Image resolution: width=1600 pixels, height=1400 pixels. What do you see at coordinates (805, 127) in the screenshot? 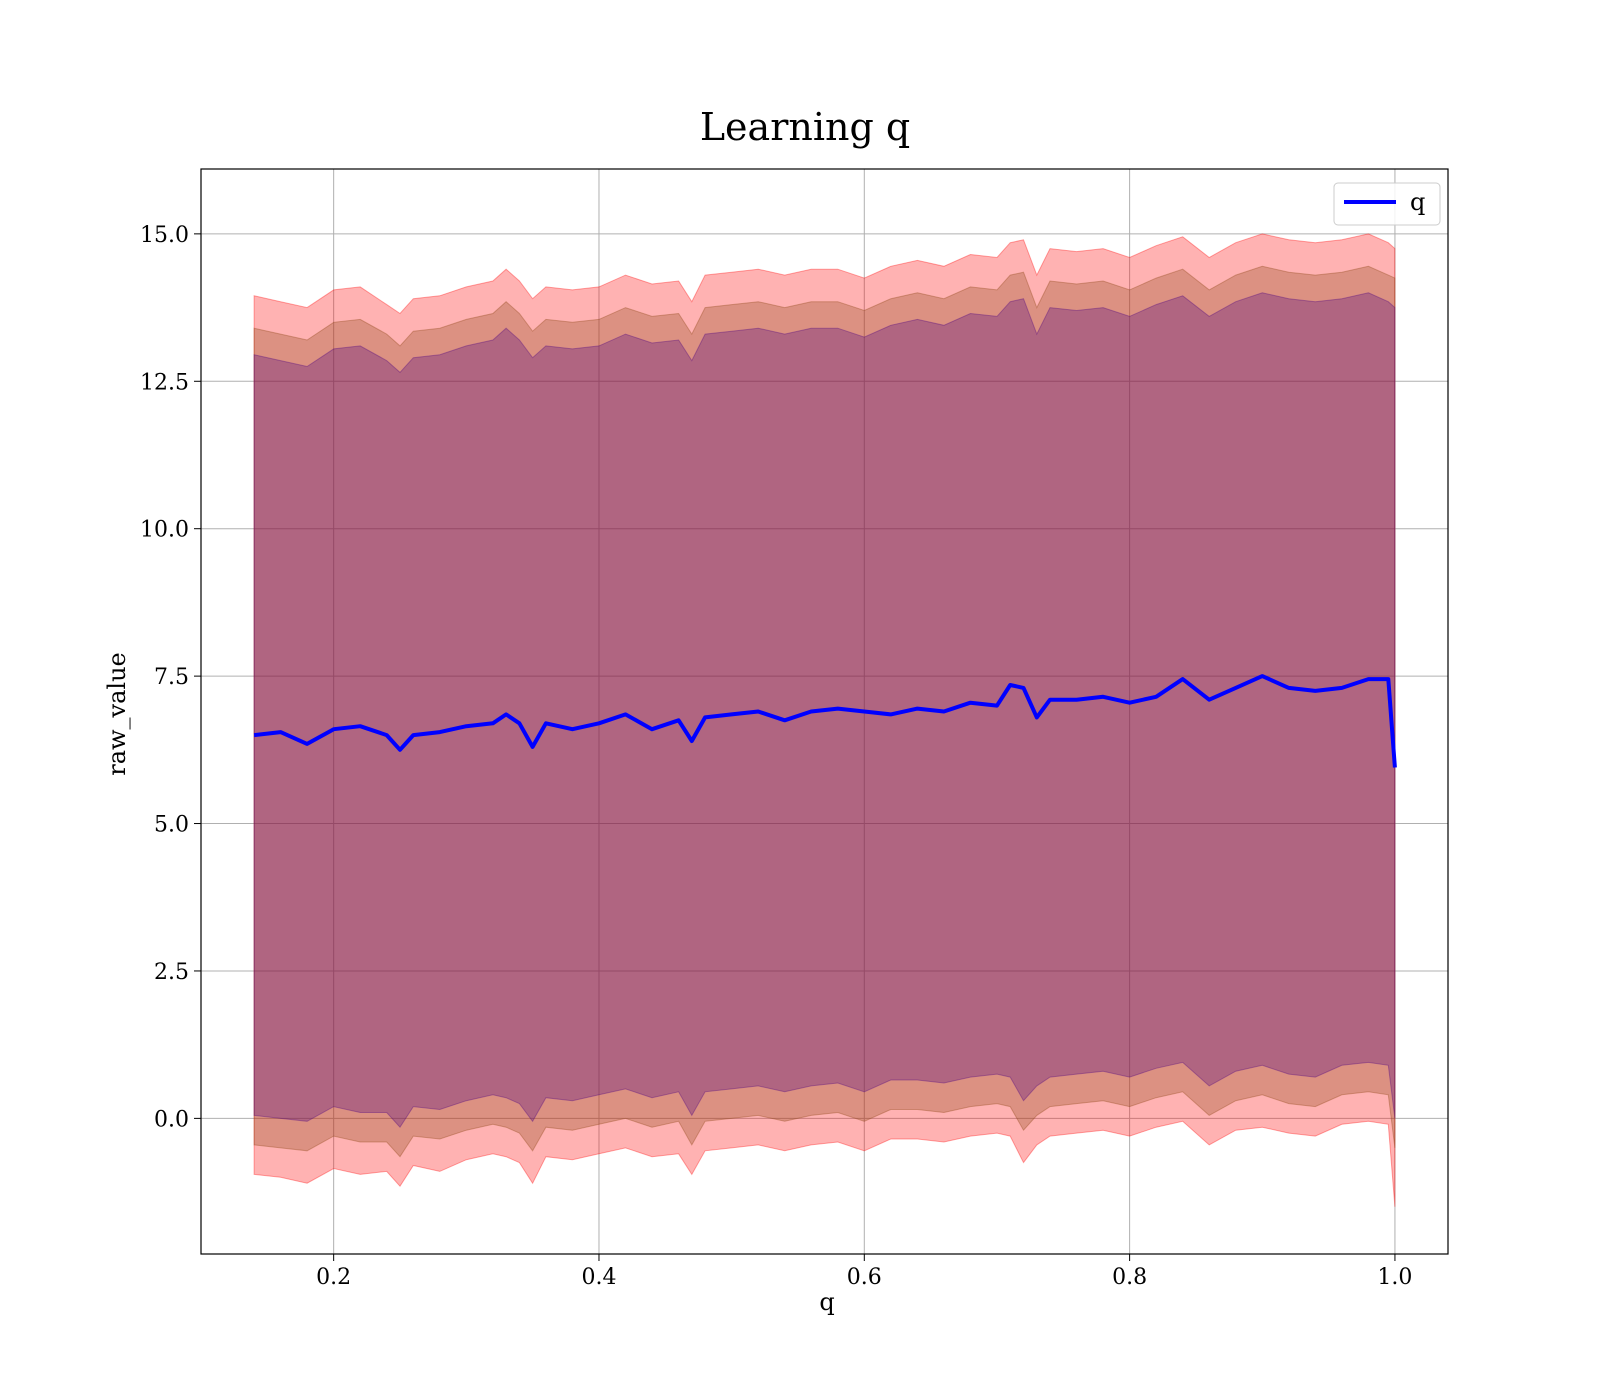
I see `chart-title: Learning q` at bounding box center [805, 127].